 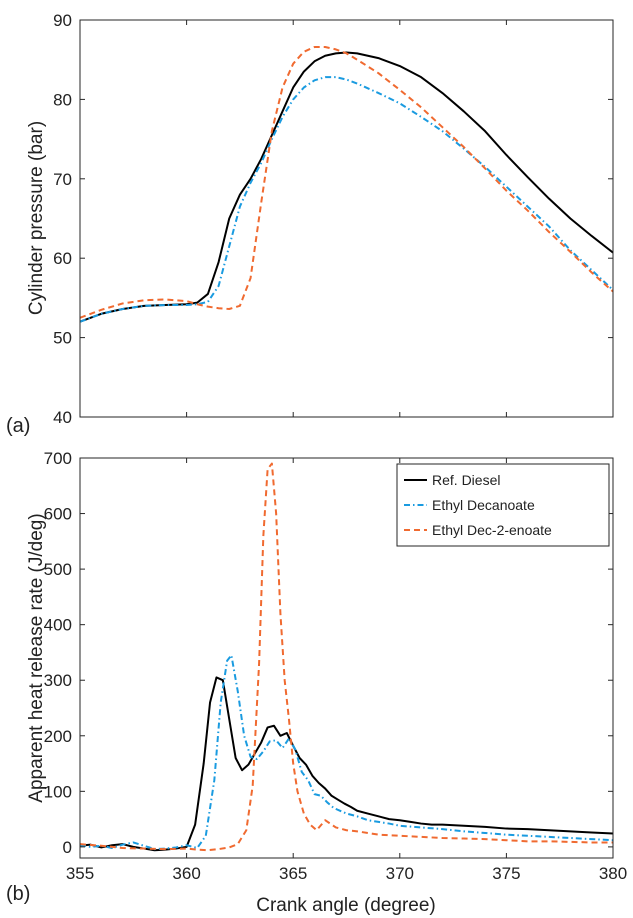 What do you see at coordinates (506, 873) in the screenshot?
I see `panel-b-x-tick-label: 375` at bounding box center [506, 873].